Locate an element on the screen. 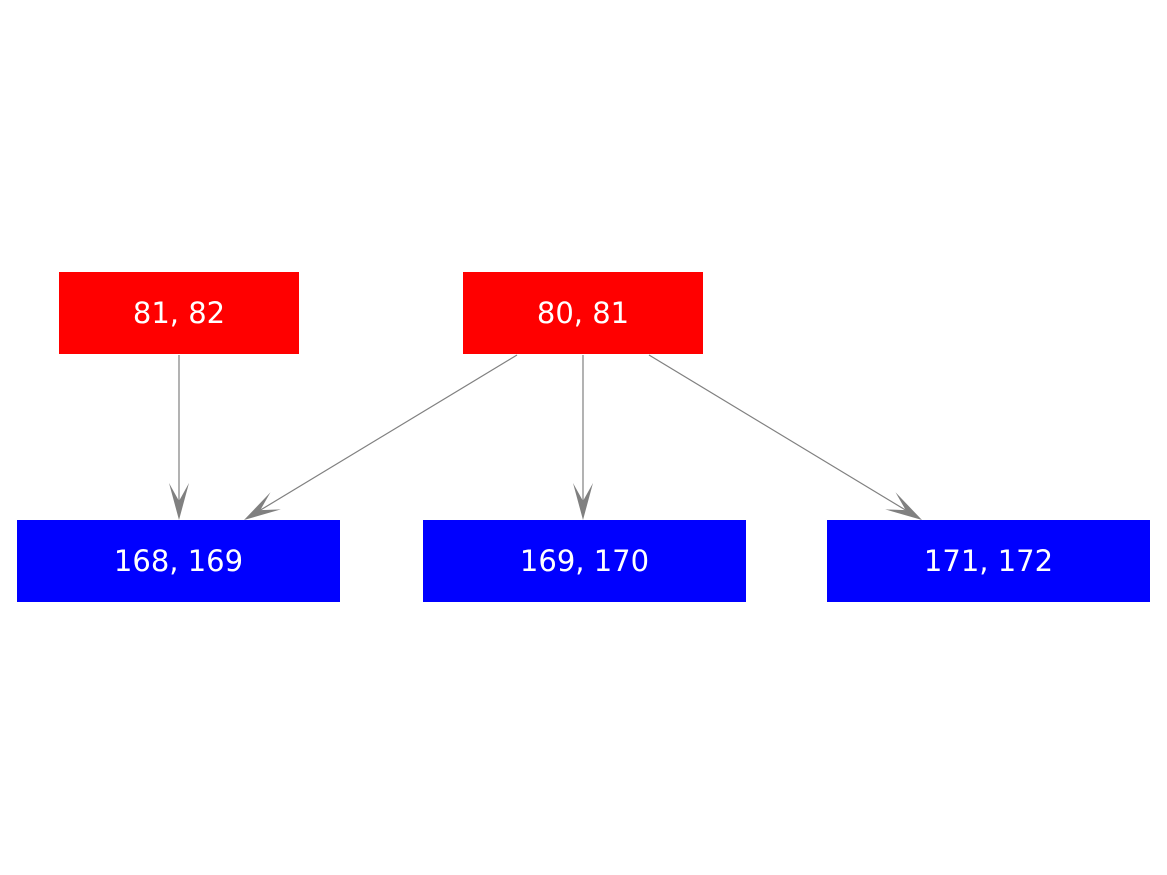 This screenshot has height=875, width=1167. node-label: 171, 172 is located at coordinates (988, 560).